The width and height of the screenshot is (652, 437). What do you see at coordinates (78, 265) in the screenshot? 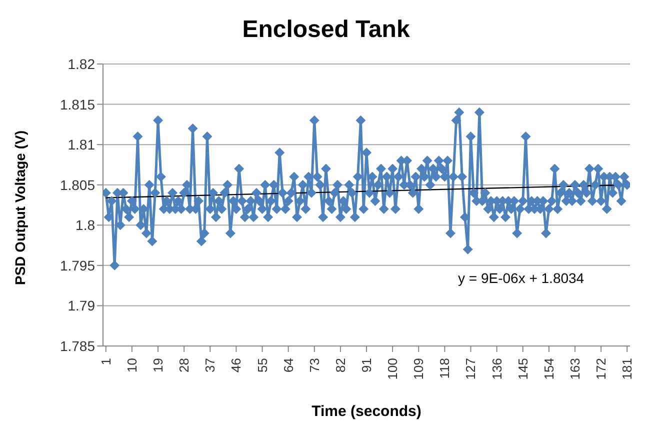
I see `y-tick-label: 1.795` at bounding box center [78, 265].